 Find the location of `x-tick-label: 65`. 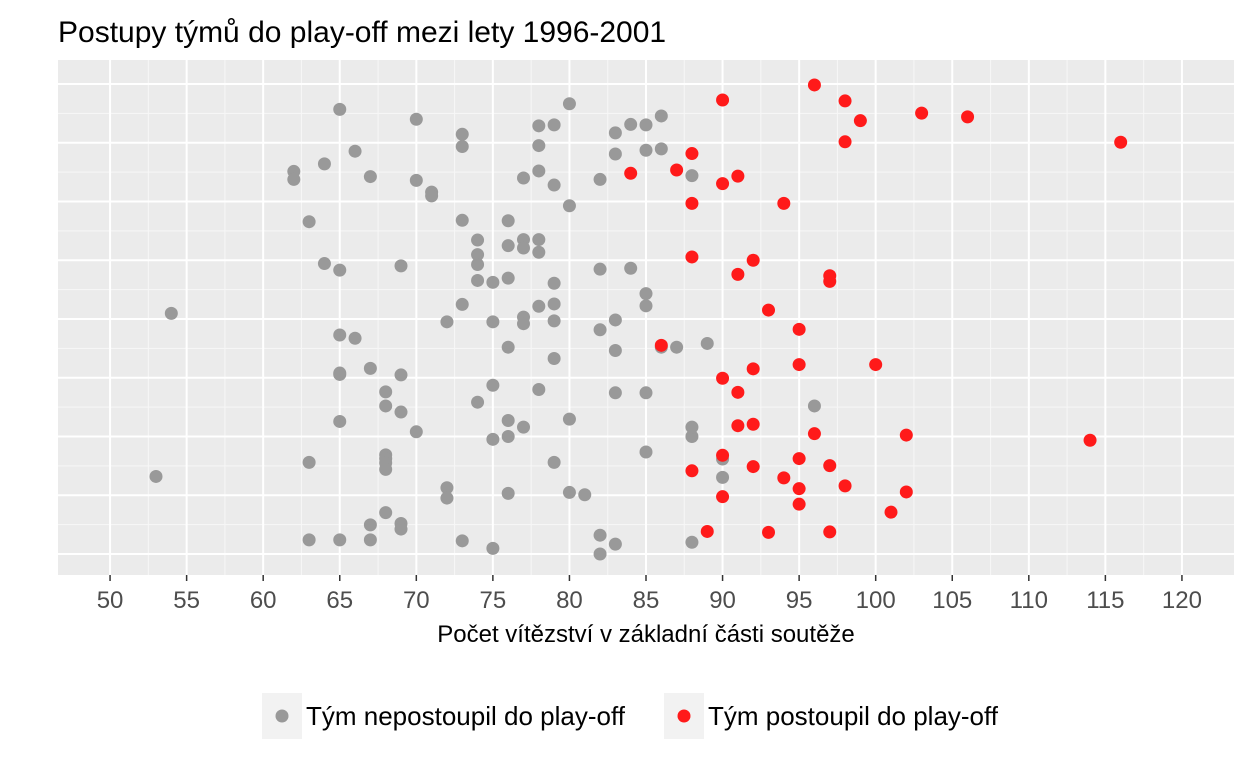

x-tick-label: 65 is located at coordinates (339, 600).